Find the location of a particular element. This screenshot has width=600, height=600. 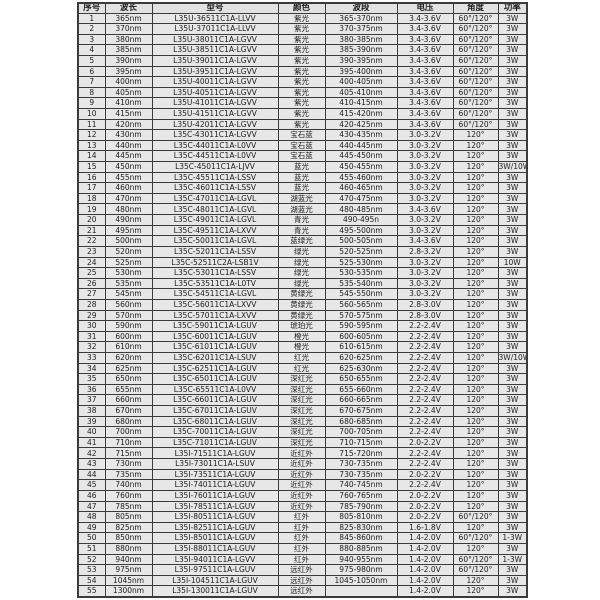

table-cell: 51 is located at coordinates (91, 548).